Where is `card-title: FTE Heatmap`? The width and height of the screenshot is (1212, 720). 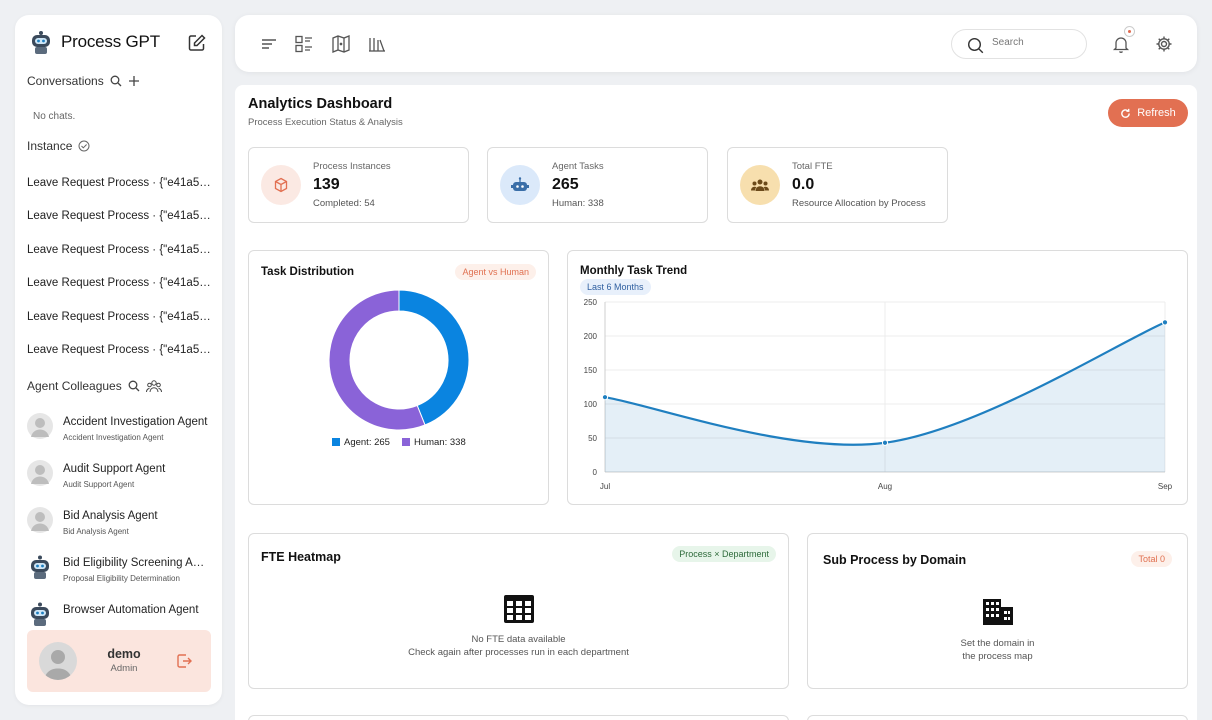 card-title: FTE Heatmap is located at coordinates (301, 557).